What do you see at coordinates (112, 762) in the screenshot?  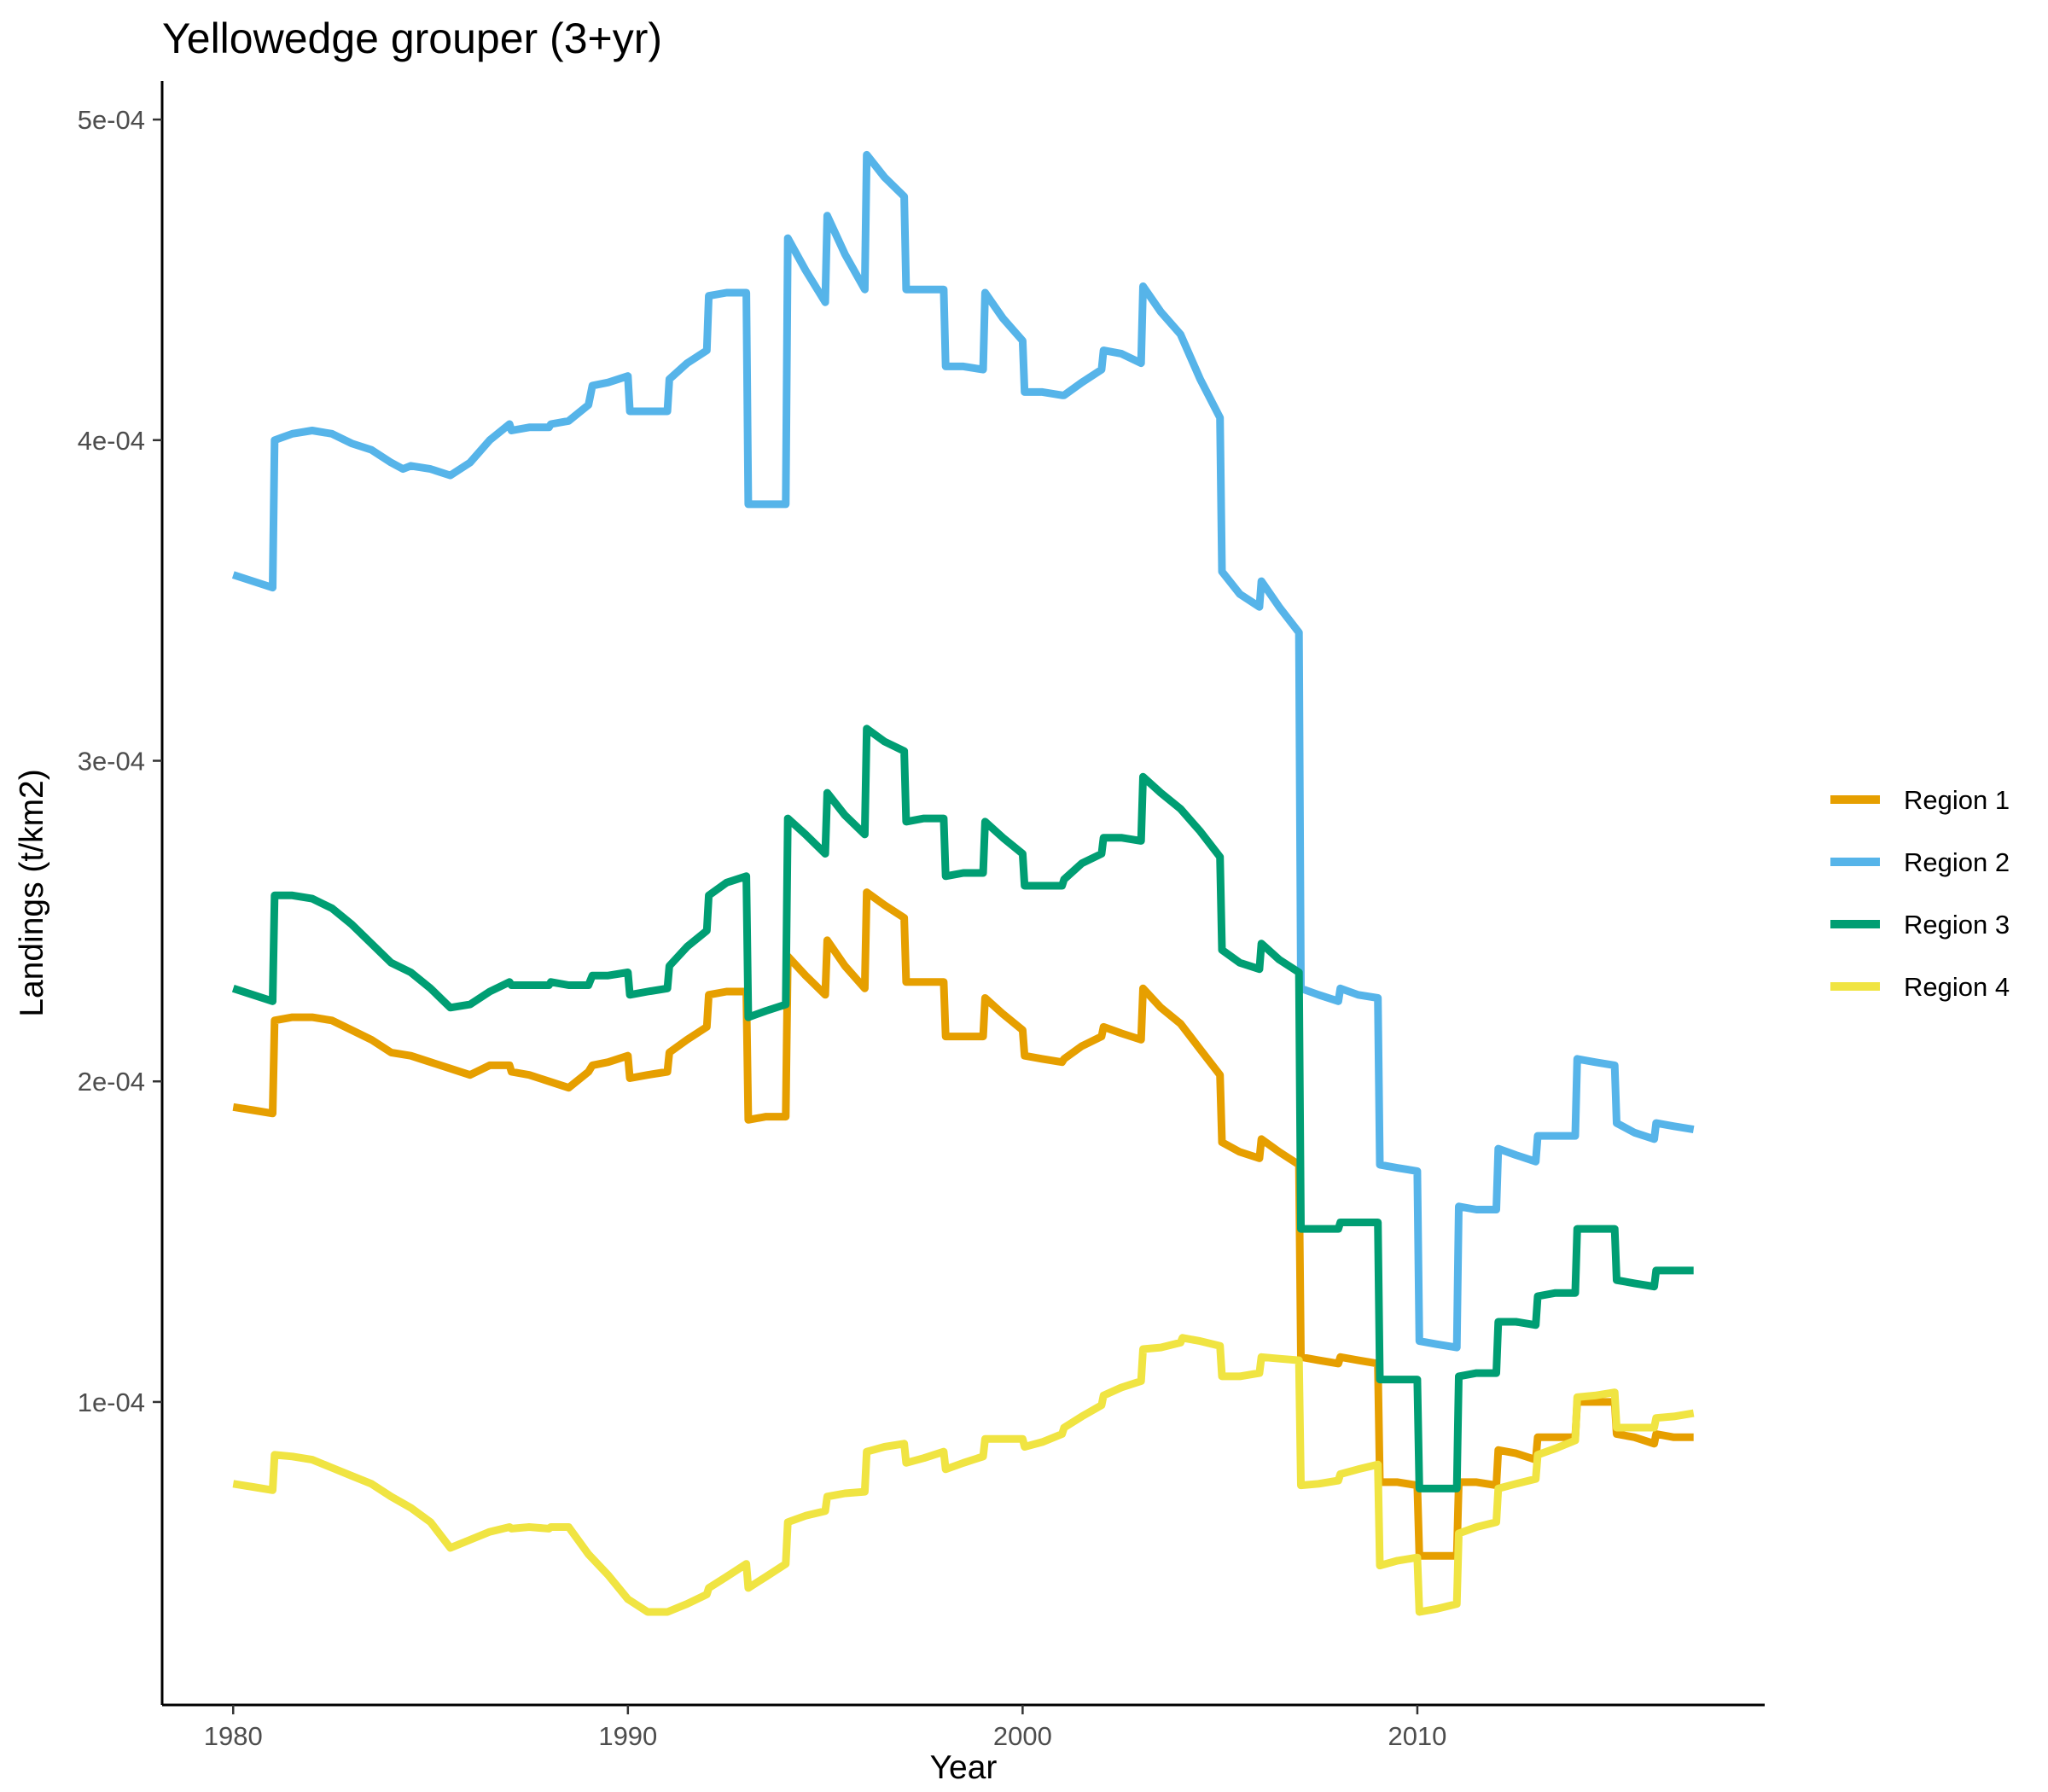 I see `y-tick-label: 3e-04` at bounding box center [112, 762].